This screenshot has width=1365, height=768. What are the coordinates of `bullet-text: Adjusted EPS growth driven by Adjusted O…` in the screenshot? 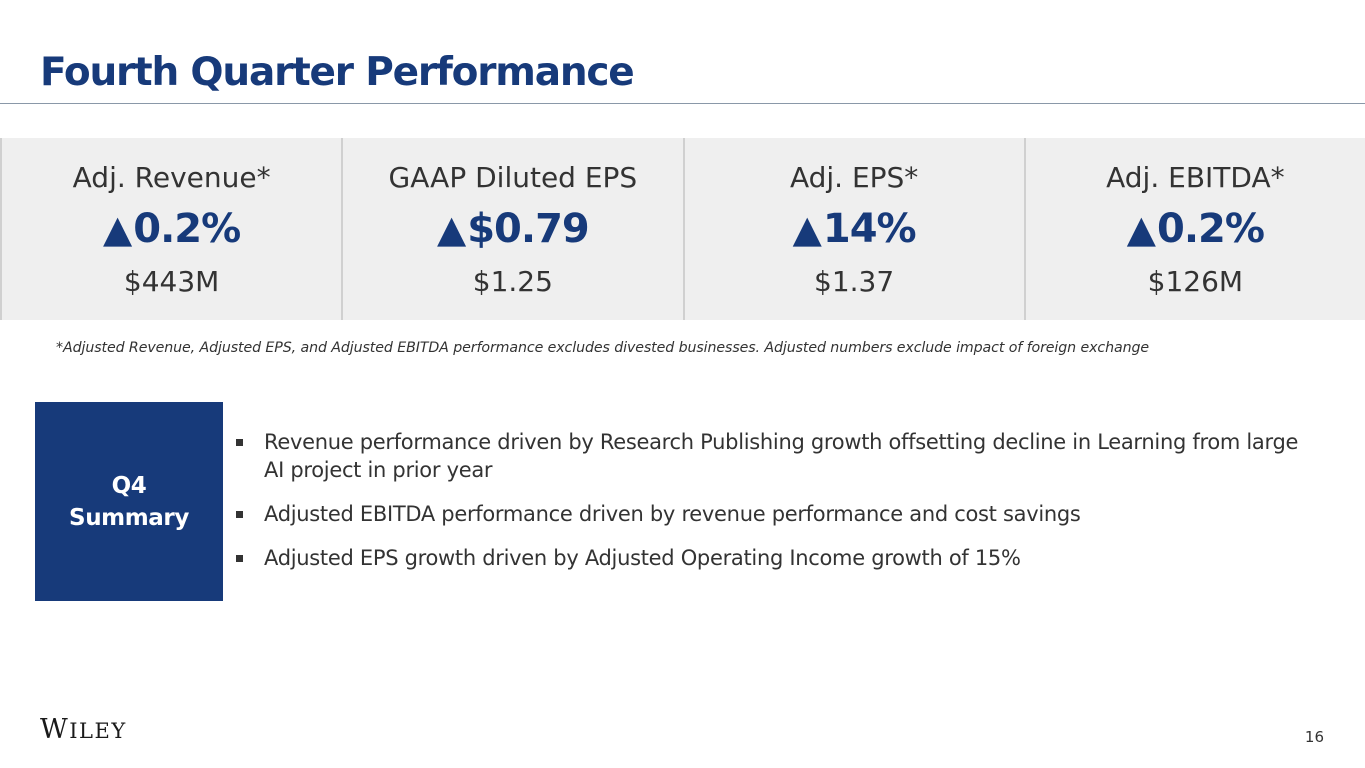 It's located at (642, 558).